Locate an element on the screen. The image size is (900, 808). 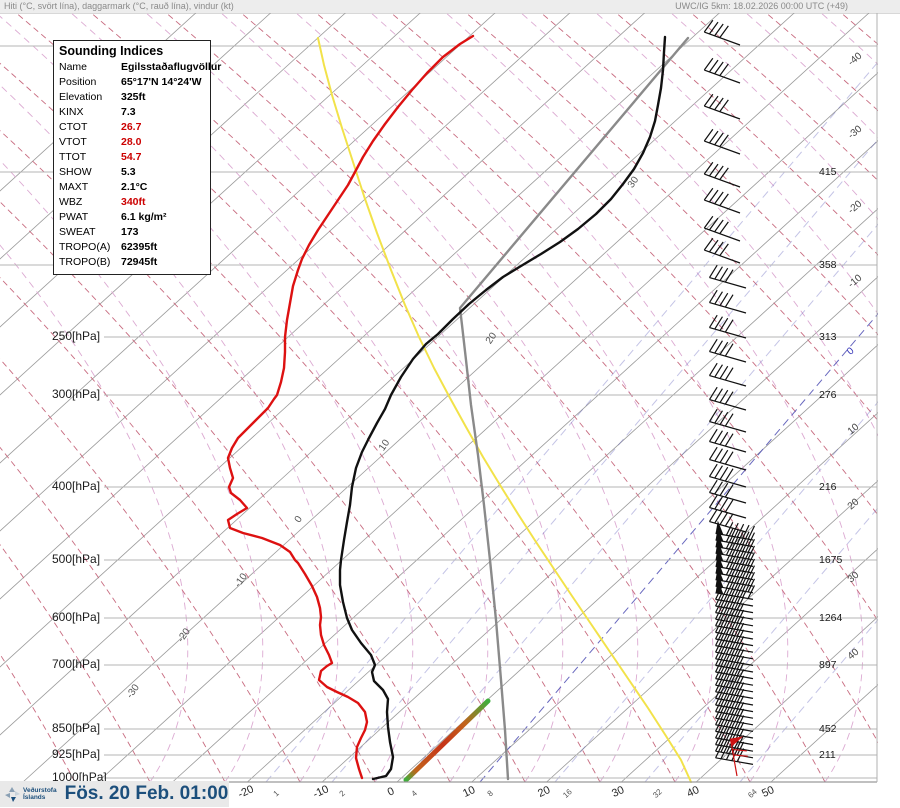
indices-row: PWAT 6.1 kg/m² is located at coordinates (132, 217).